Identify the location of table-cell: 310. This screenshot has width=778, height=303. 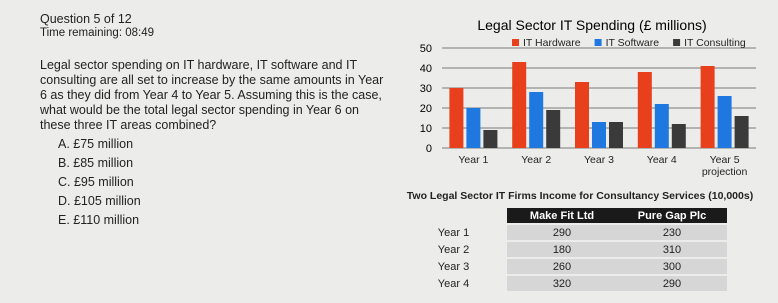
(672, 249).